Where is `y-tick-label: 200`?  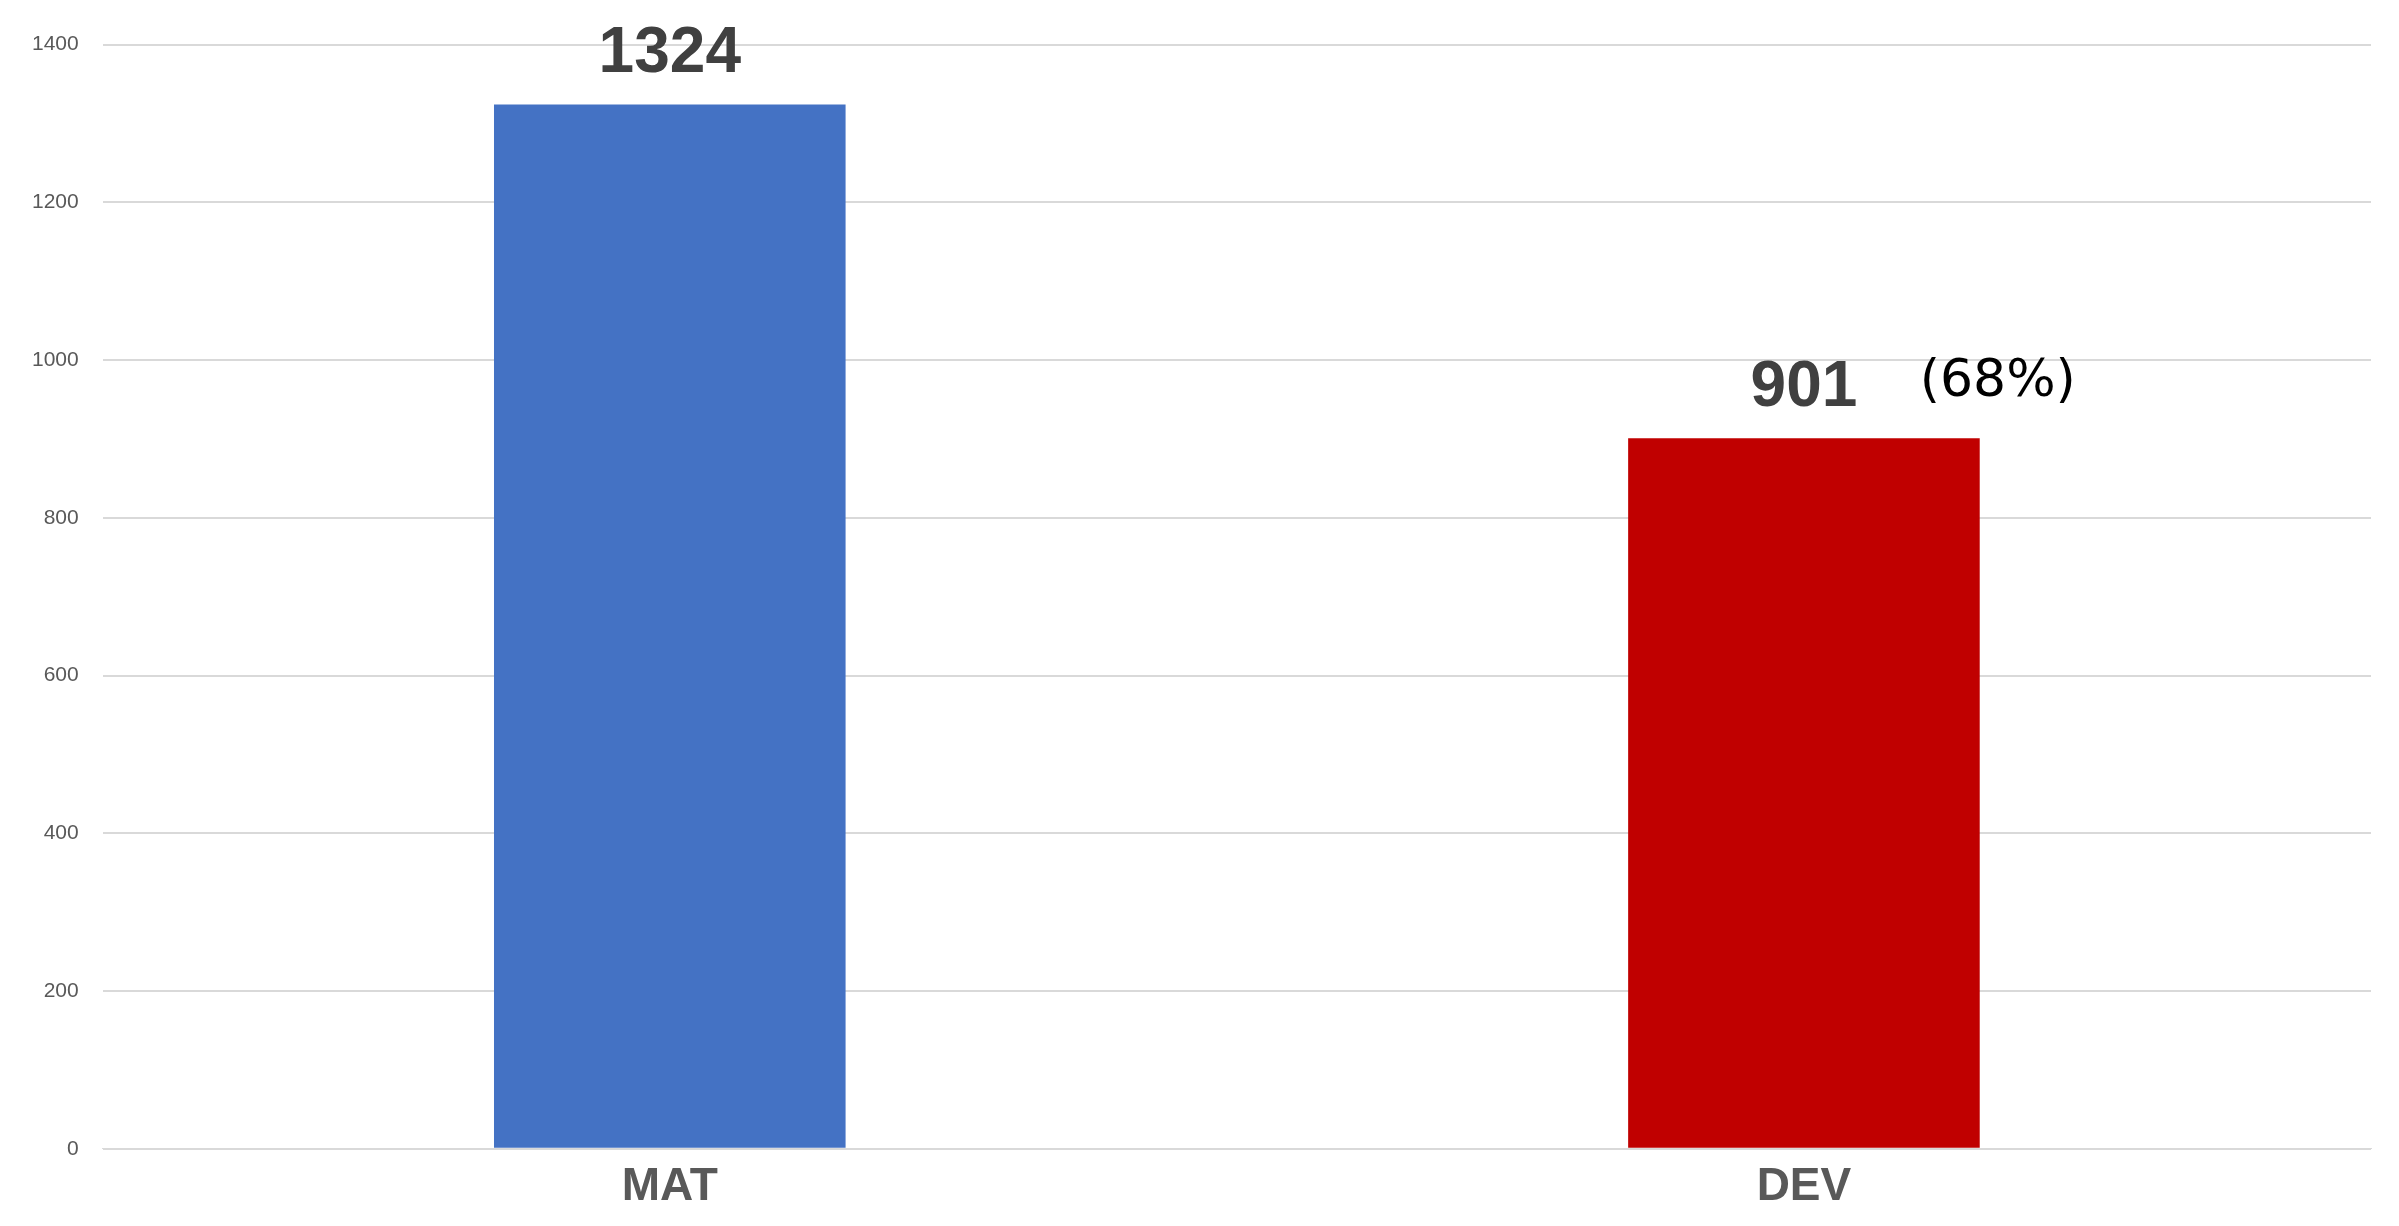 y-tick-label: 200 is located at coordinates (61, 989).